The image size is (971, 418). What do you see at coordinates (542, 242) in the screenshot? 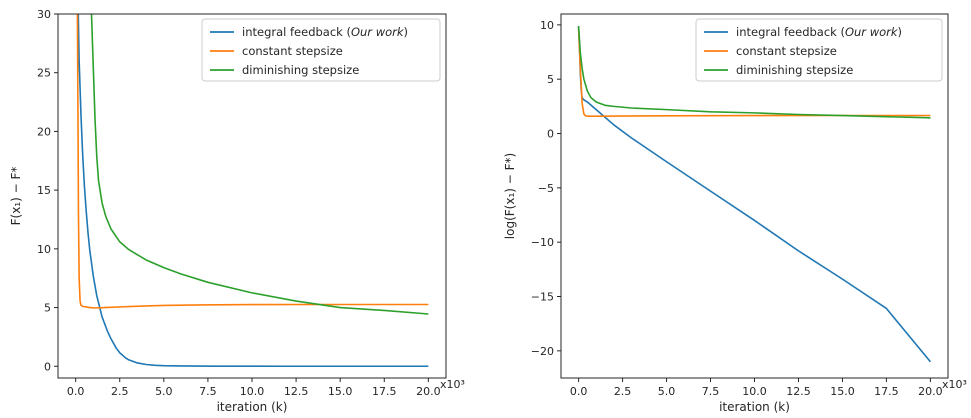
I see `y-tick-label: −10` at bounding box center [542, 242].